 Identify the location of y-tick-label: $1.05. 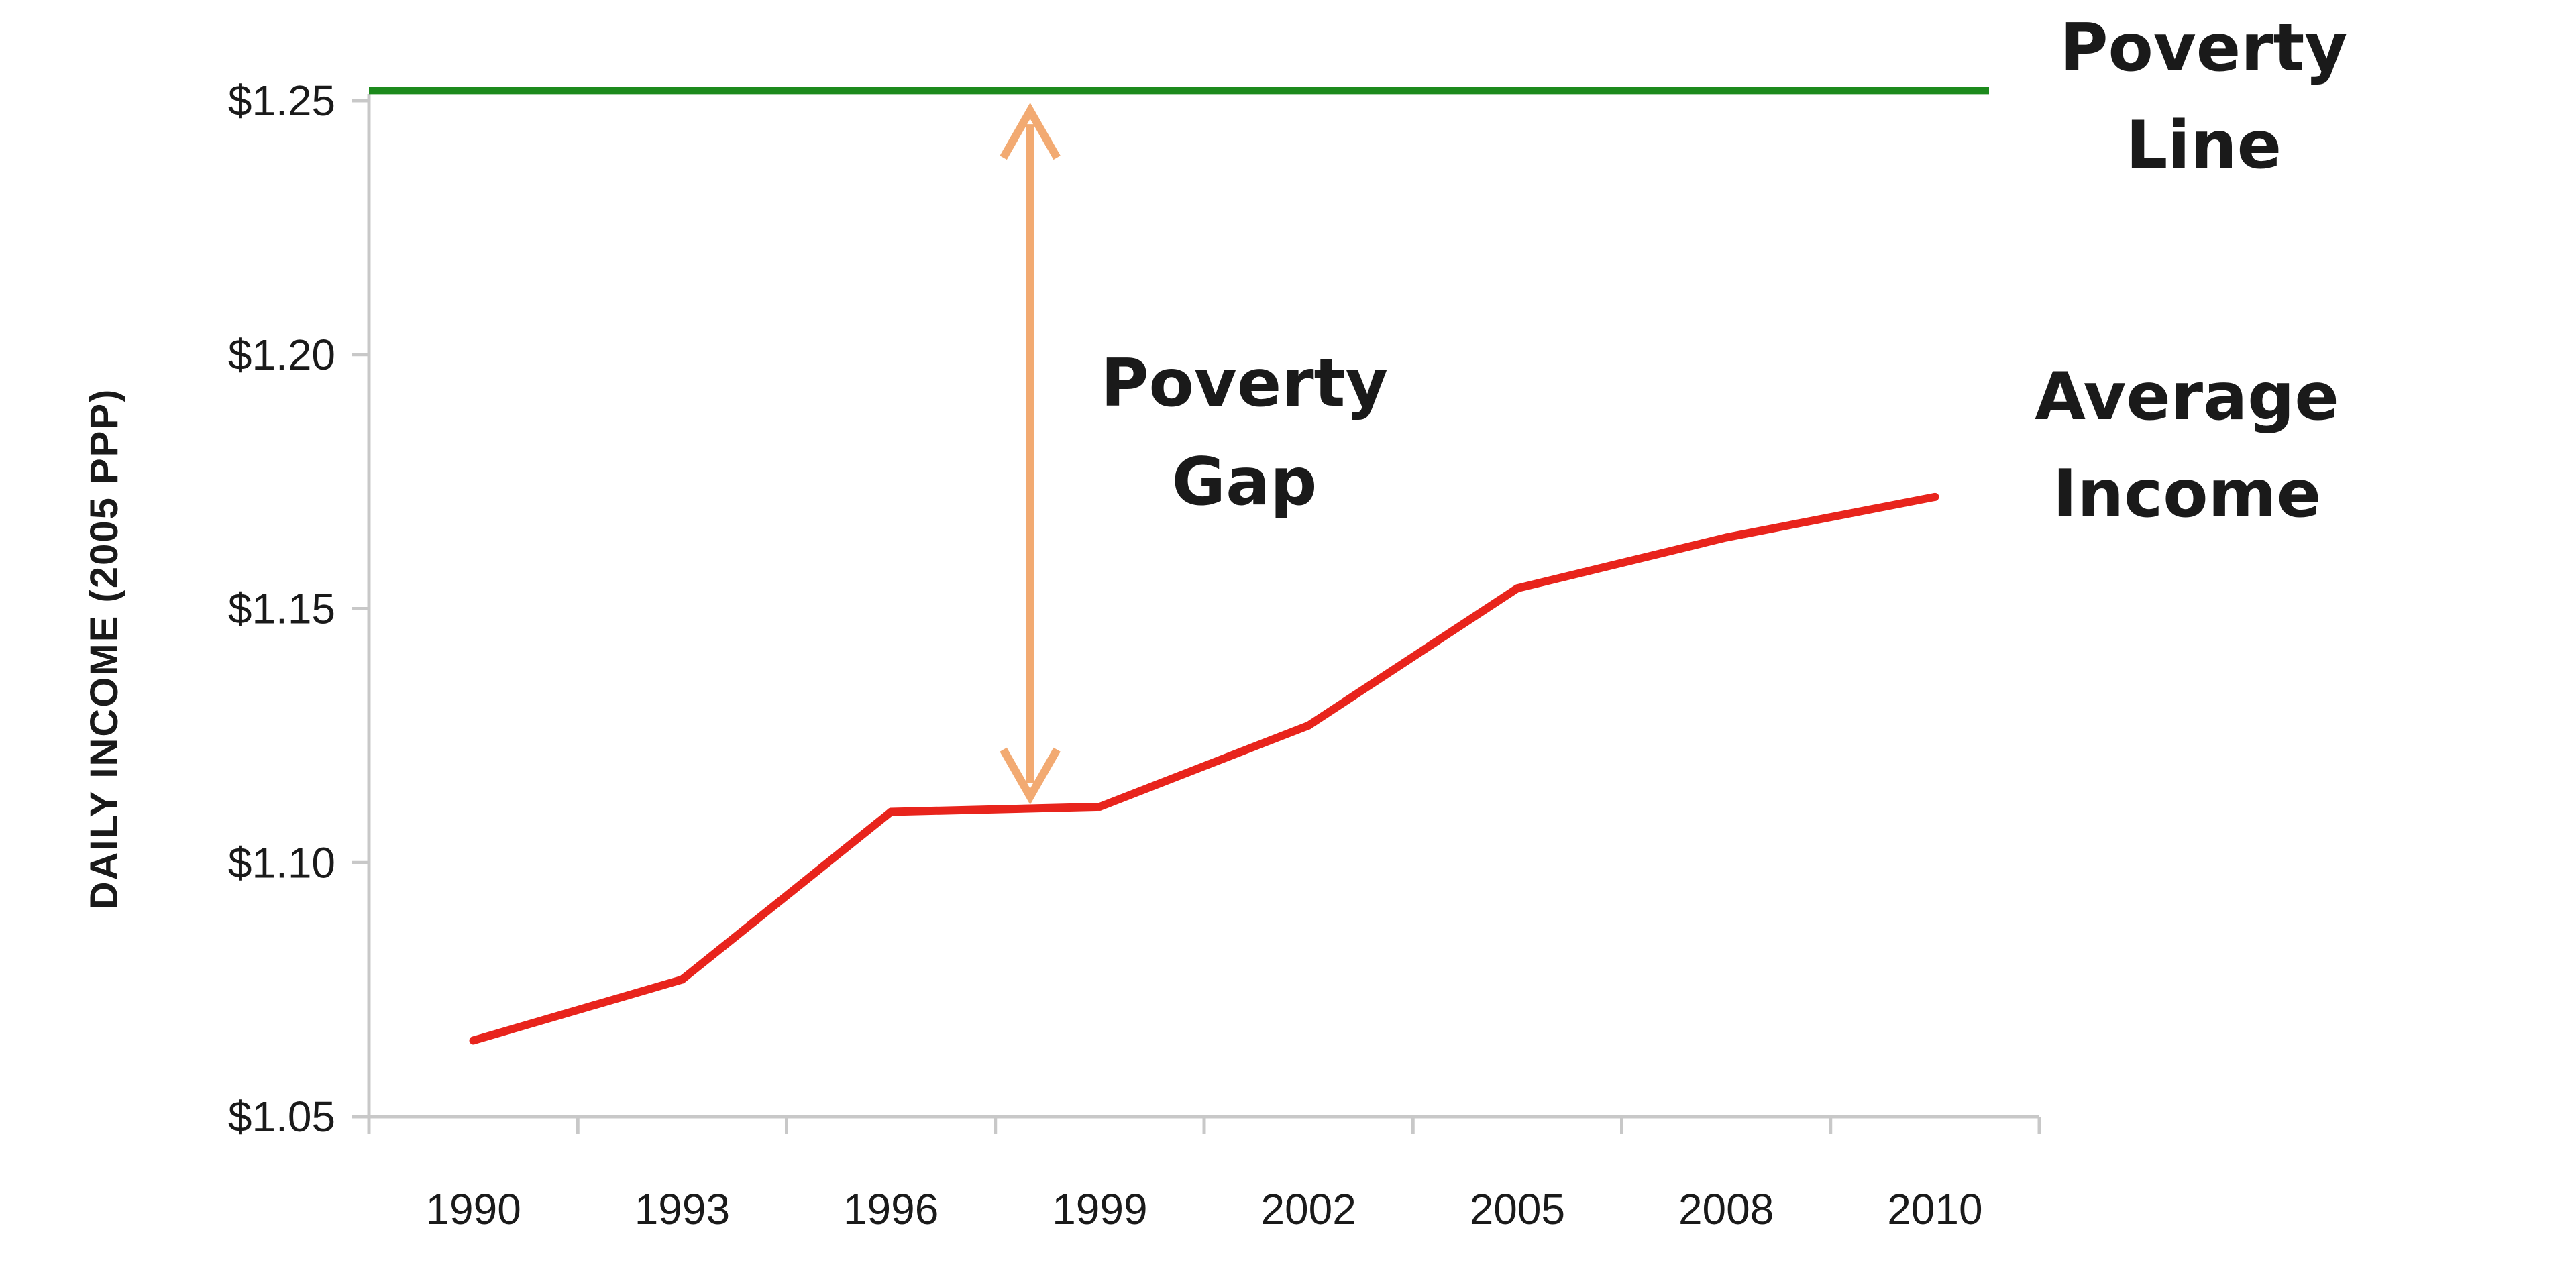
(281, 1117).